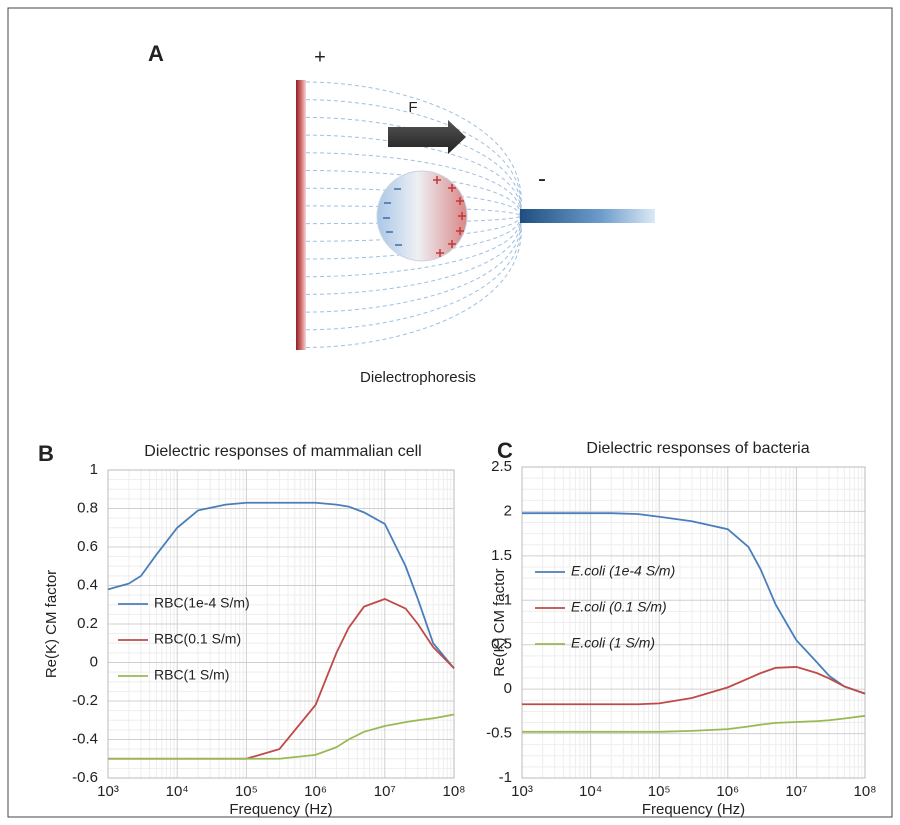 The height and width of the screenshot is (825, 900). I want to click on chart-title: Dielectric responses of bacteria, so click(697, 448).